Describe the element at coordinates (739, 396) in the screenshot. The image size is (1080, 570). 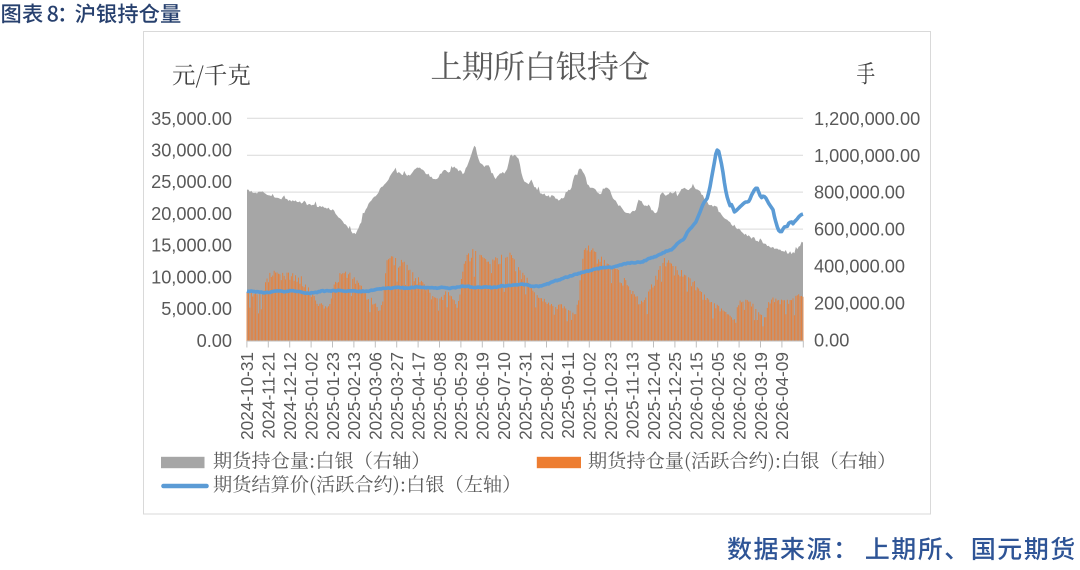
I see `svg-text: 2026-02-26` at that location.